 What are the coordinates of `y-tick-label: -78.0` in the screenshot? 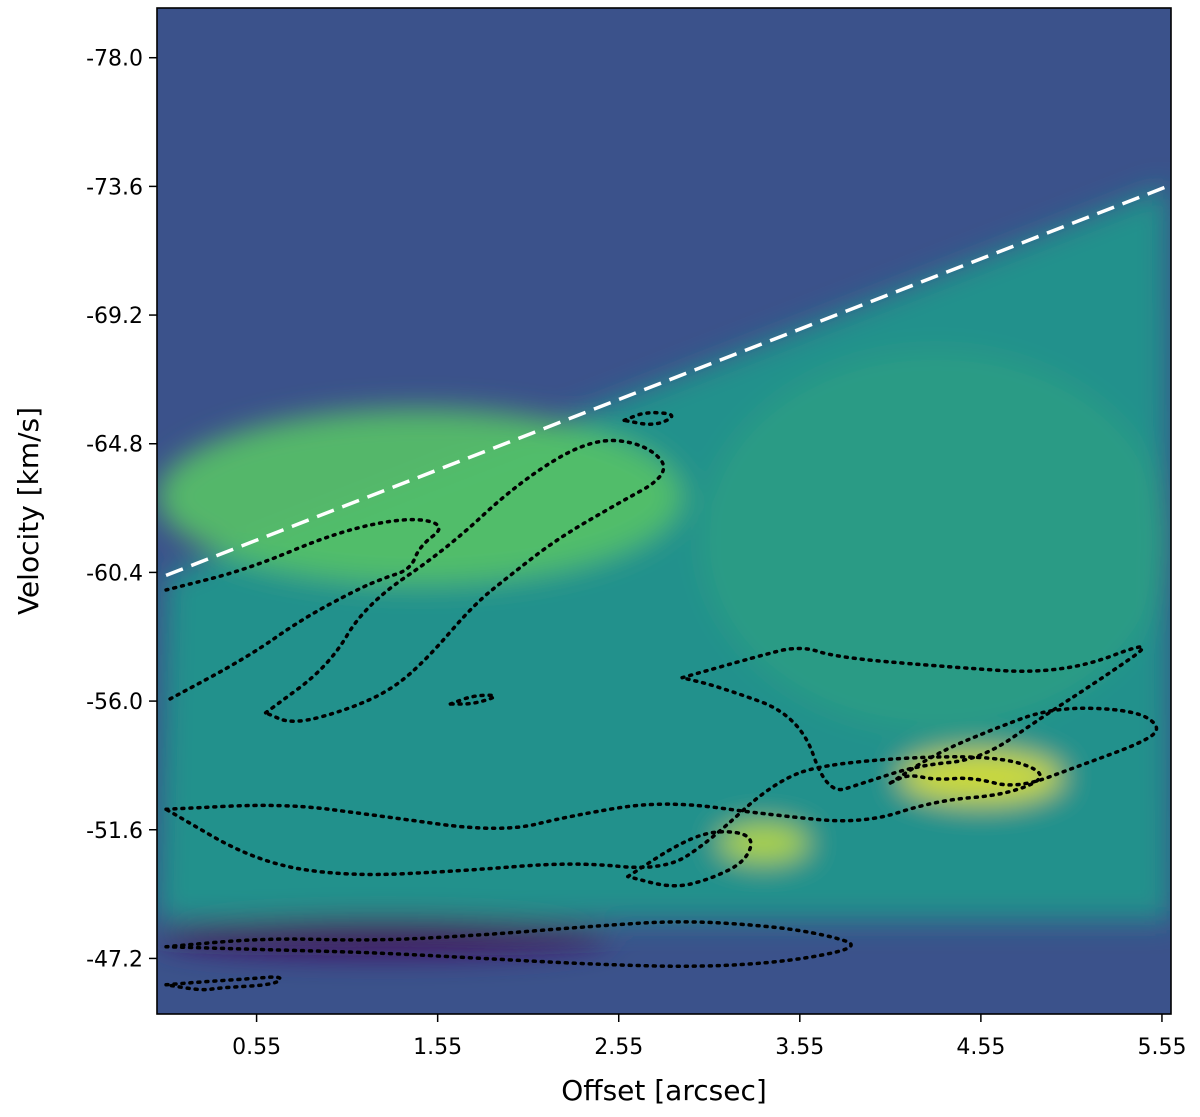 It's located at (114, 59).